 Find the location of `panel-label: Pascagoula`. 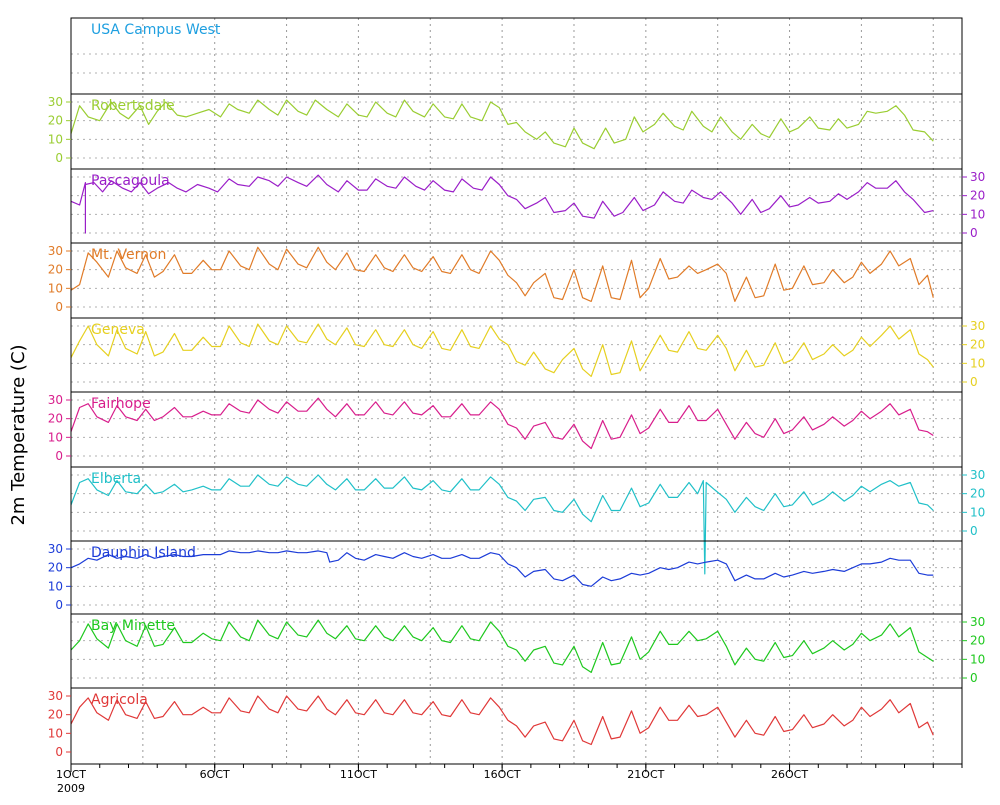

panel-label: Pascagoula is located at coordinates (130, 181).